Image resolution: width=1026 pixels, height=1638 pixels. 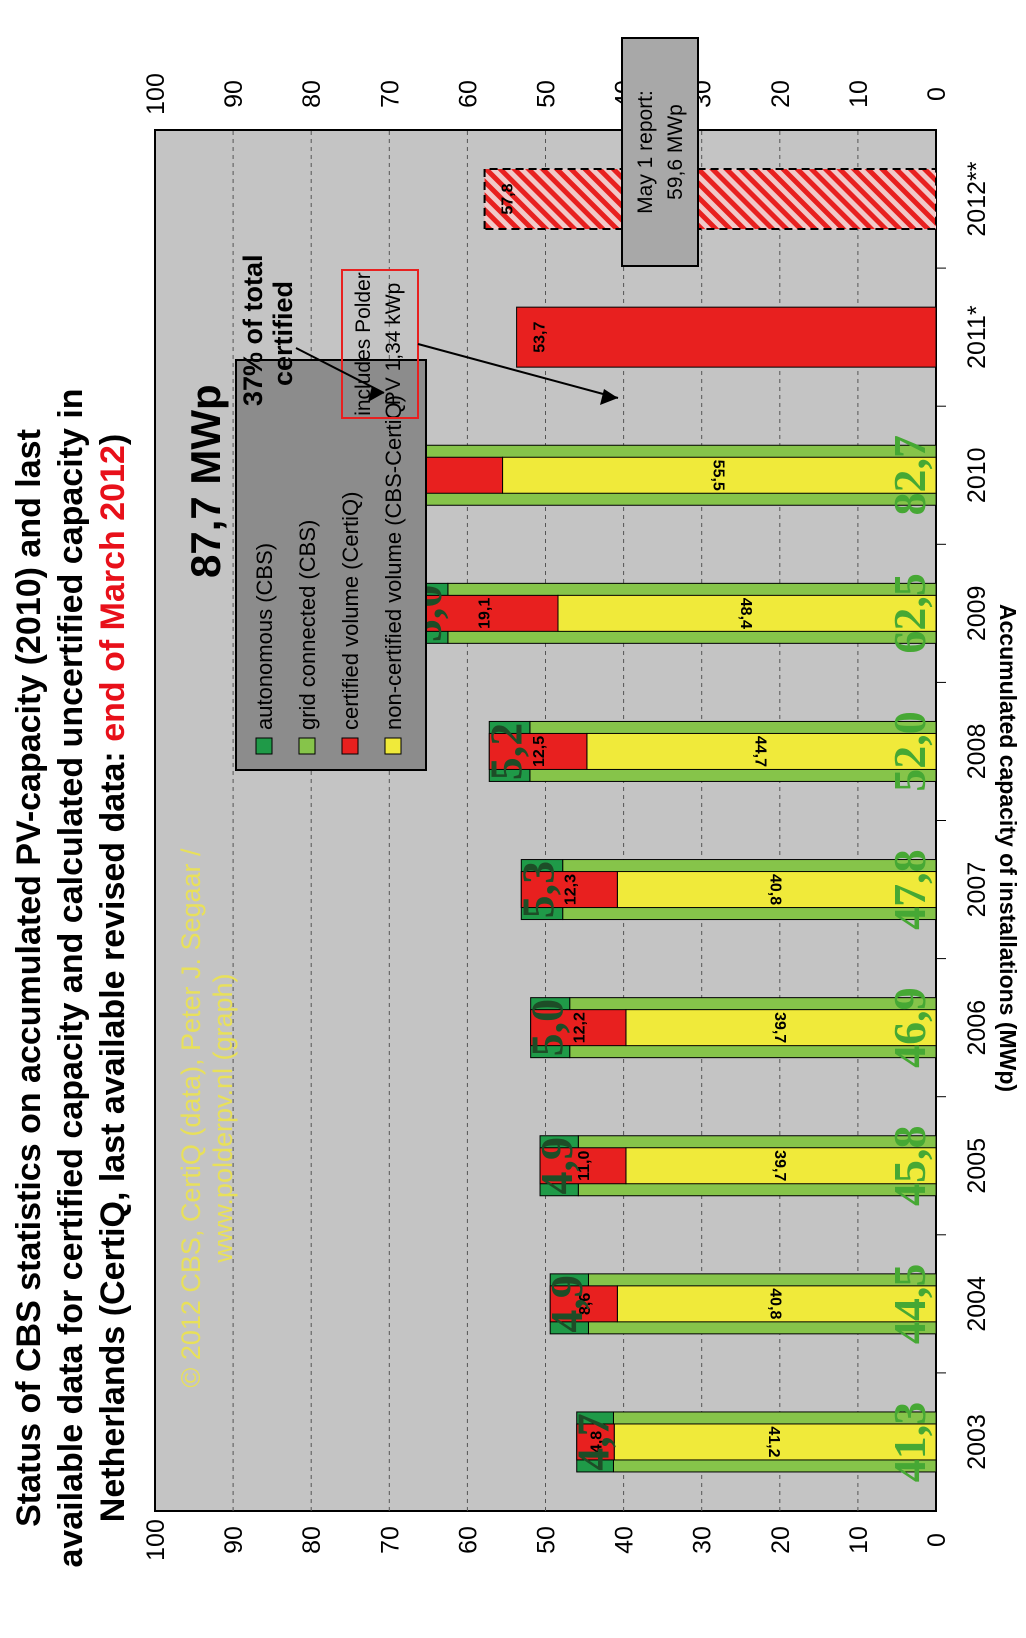 What do you see at coordinates (113, 593) in the screenshot?
I see `title-line3-red: end of March 2012` at bounding box center [113, 593].